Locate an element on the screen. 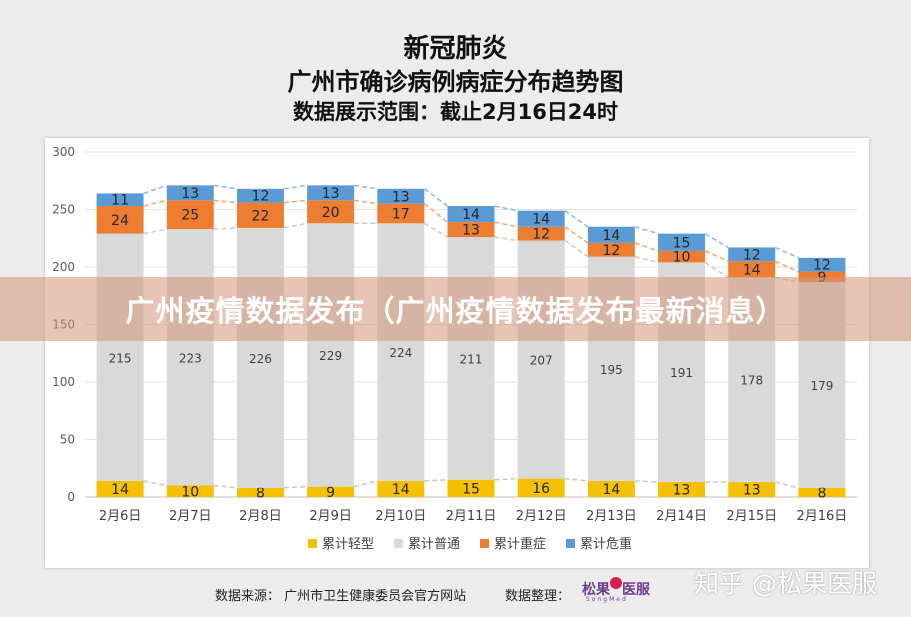  data-label: 211 is located at coordinates (471, 359).